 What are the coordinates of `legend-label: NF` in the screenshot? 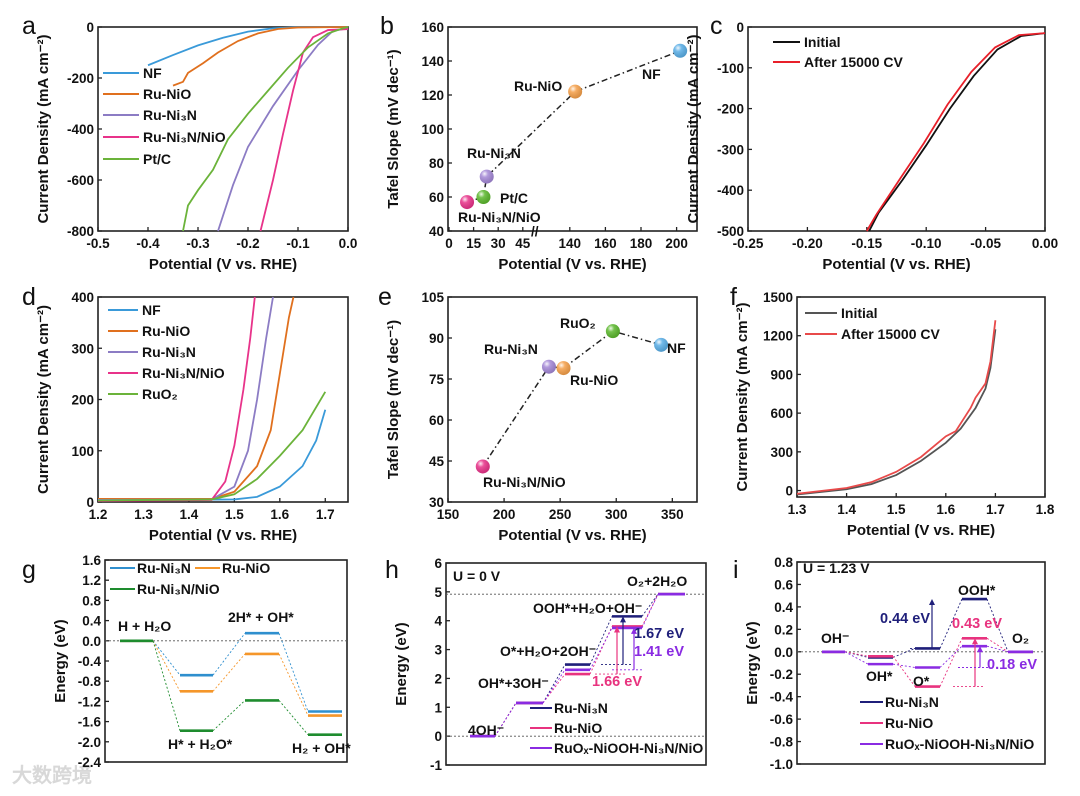 It's located at (151, 310).